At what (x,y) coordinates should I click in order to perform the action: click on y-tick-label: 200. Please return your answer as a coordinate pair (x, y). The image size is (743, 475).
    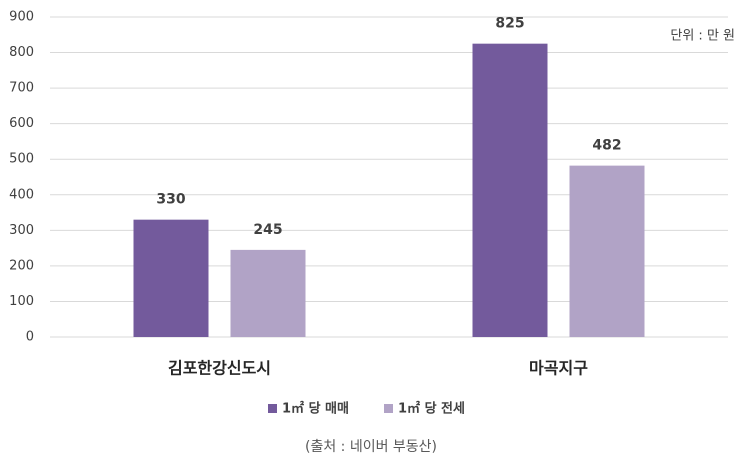
    Looking at the image, I should click on (21, 265).